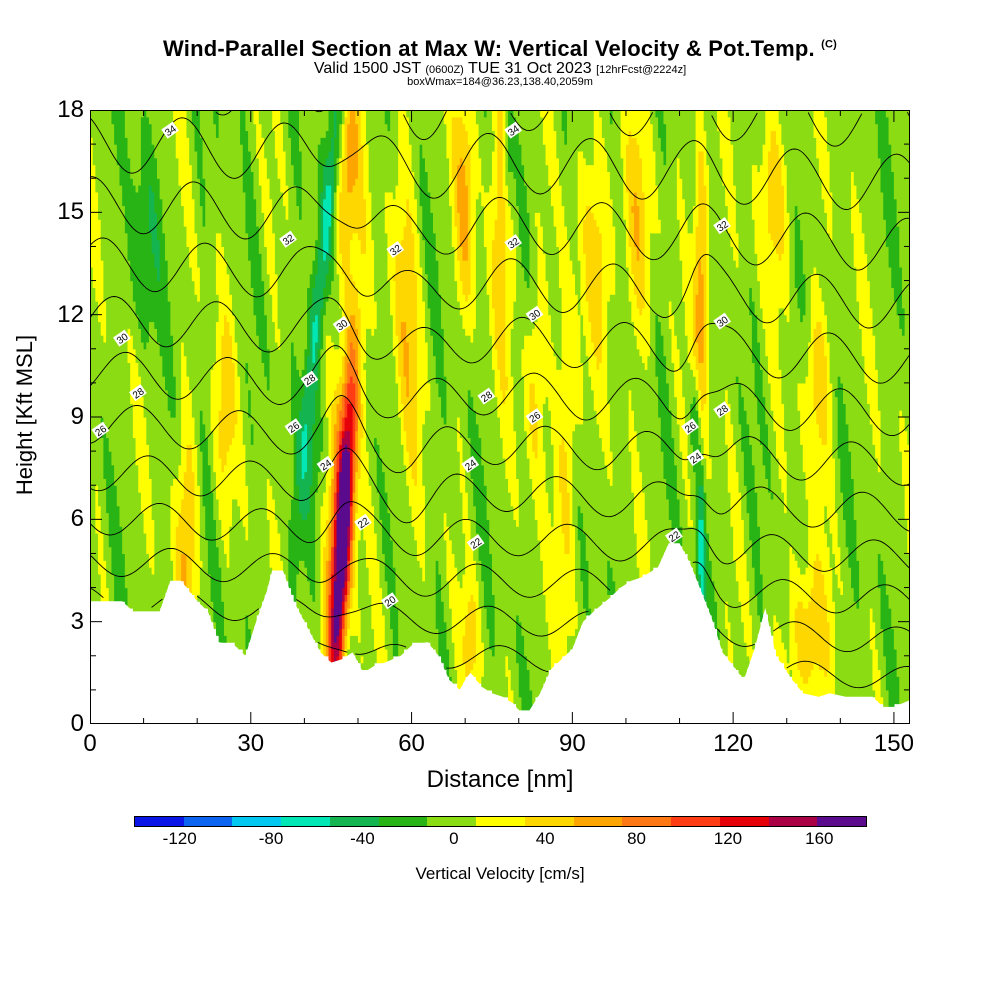  What do you see at coordinates (695, 457) in the screenshot?
I see `theta-label-bg` at bounding box center [695, 457].